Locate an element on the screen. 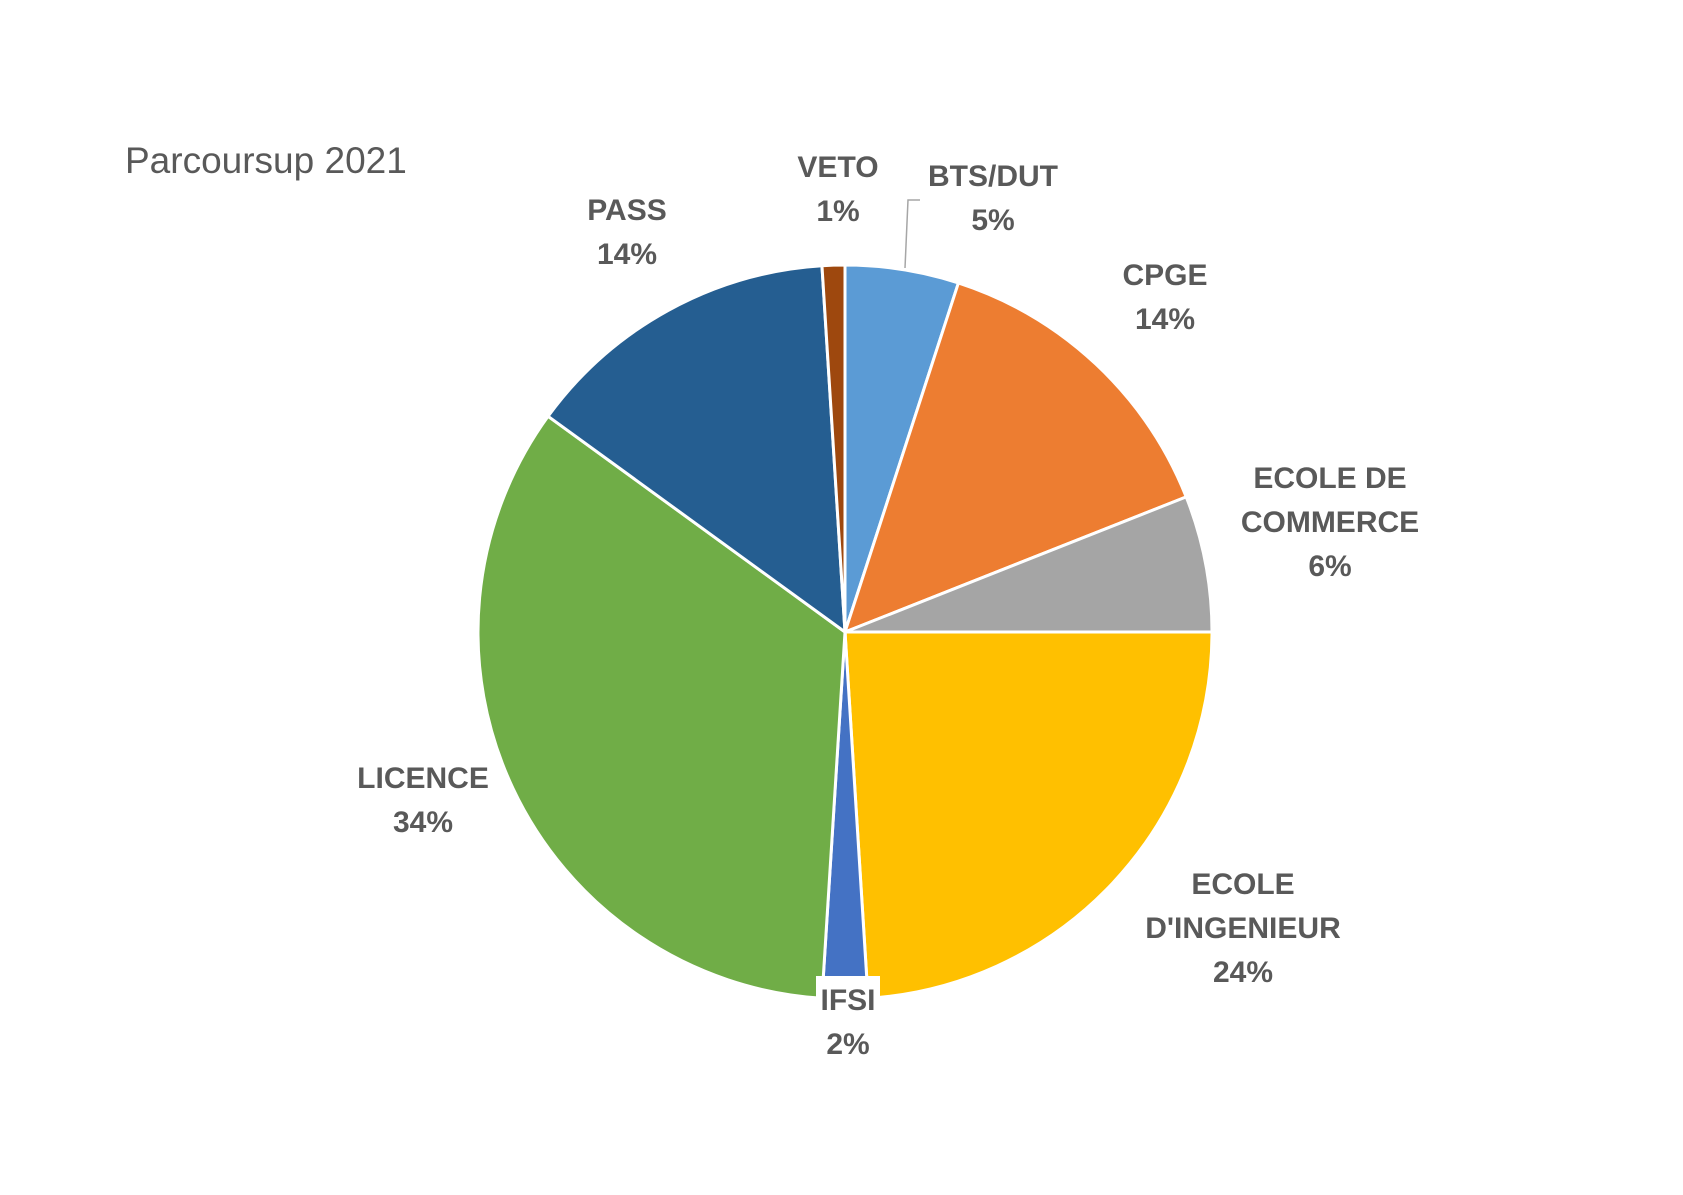 This screenshot has height=1195, width=1683. pie-slice-licence is located at coordinates (661, 707).